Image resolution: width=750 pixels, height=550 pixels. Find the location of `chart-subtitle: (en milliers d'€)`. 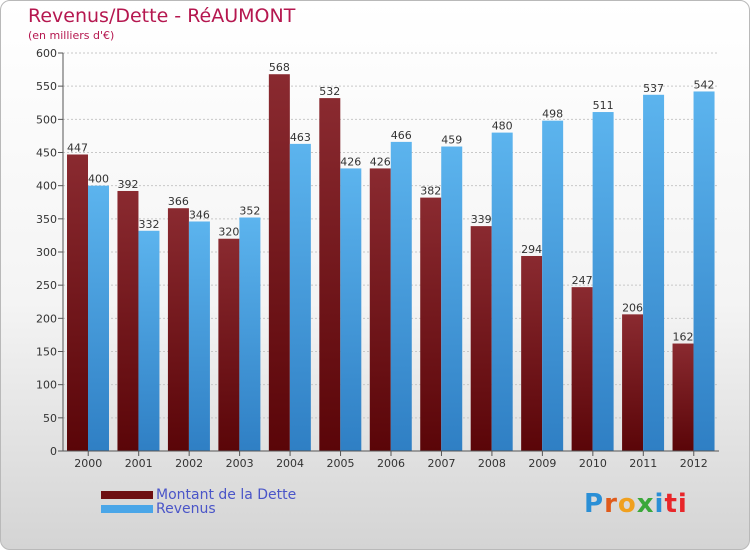

chart-subtitle: (en milliers d'€) is located at coordinates (71, 35).